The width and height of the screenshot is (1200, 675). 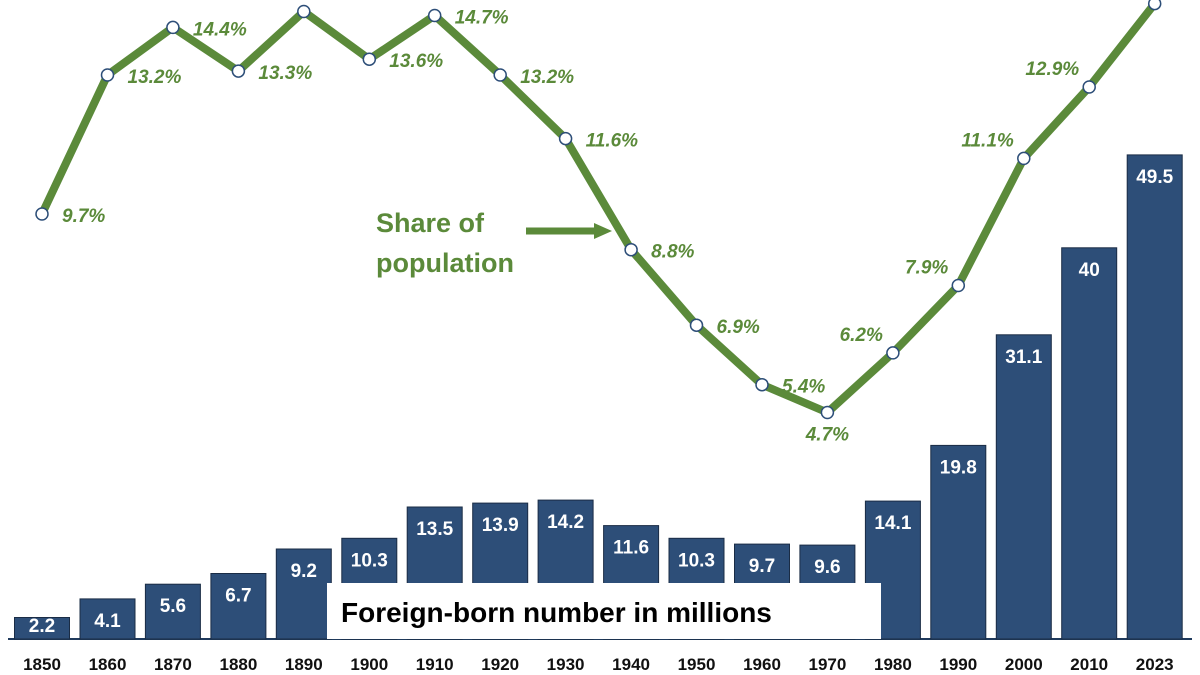 What do you see at coordinates (762, 384) in the screenshot?
I see `share-marker-1960` at bounding box center [762, 384].